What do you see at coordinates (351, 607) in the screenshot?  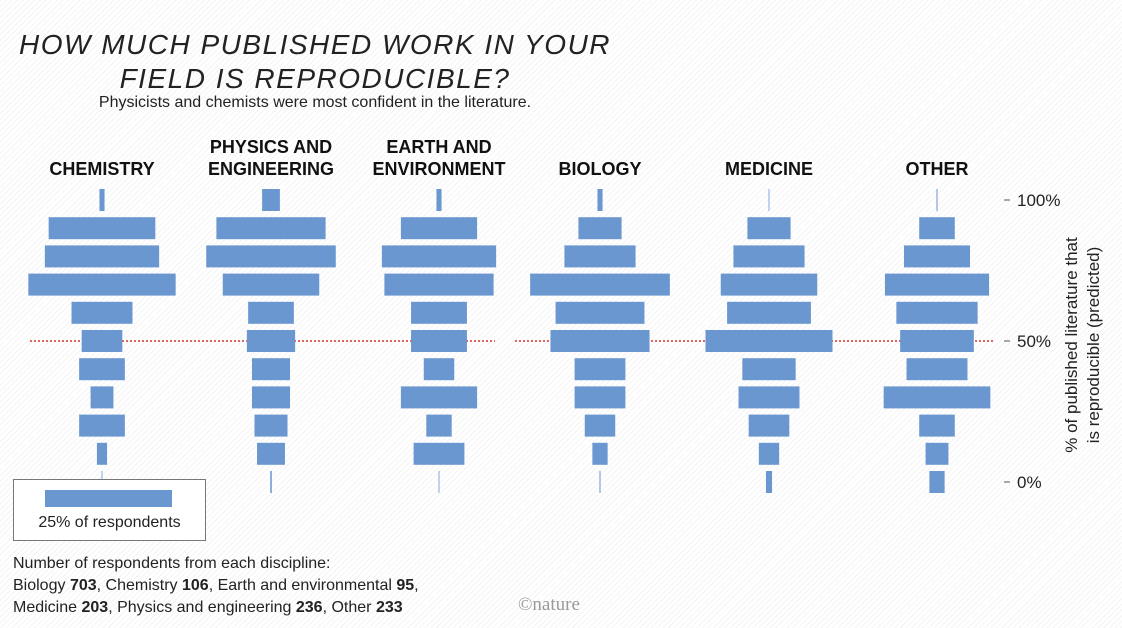 I see `count-name: Other` at bounding box center [351, 607].